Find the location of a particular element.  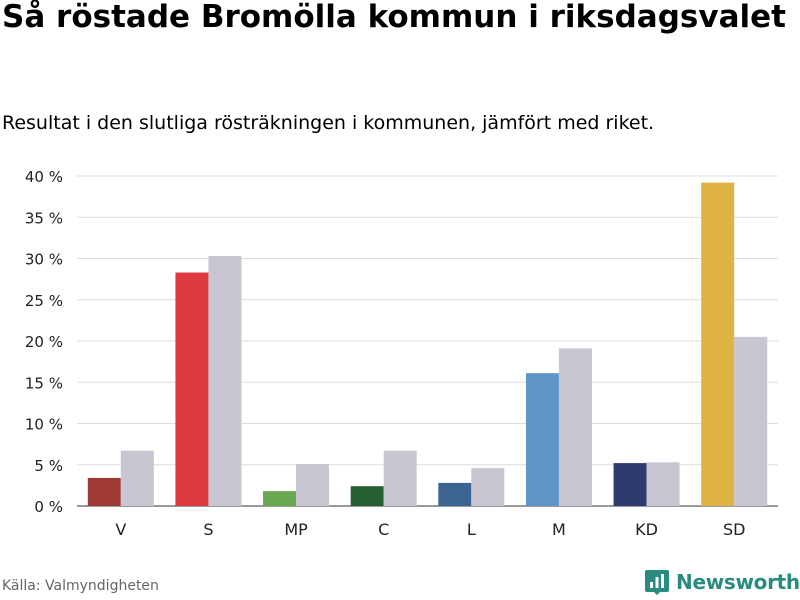

y-tick-label: 20 % is located at coordinates (44, 342).